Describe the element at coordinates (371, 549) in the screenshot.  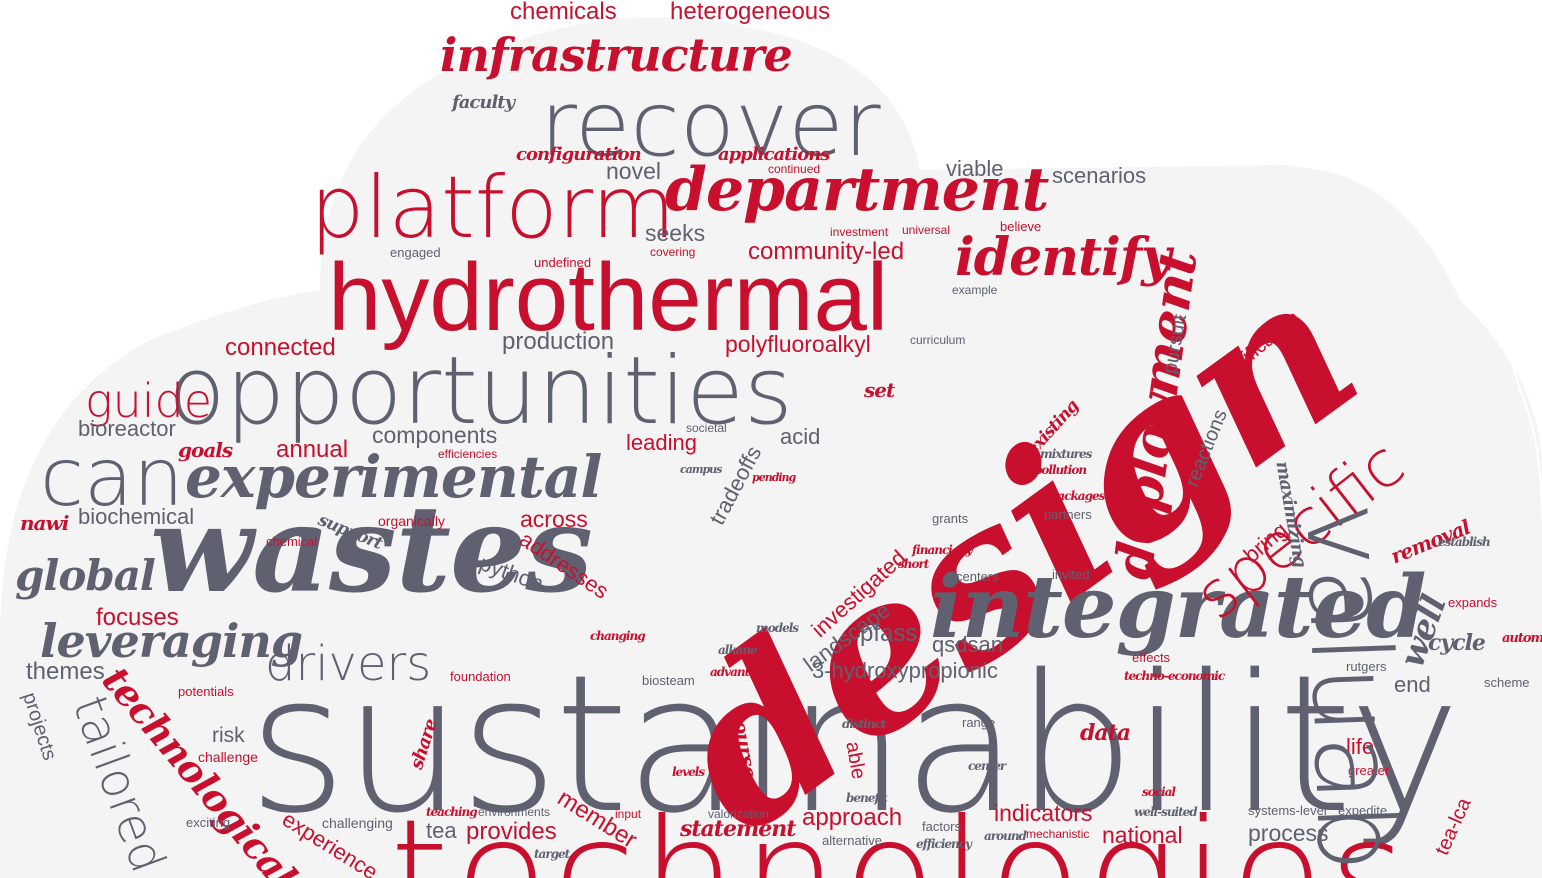
I see `word-wastes: wastes` at that location.